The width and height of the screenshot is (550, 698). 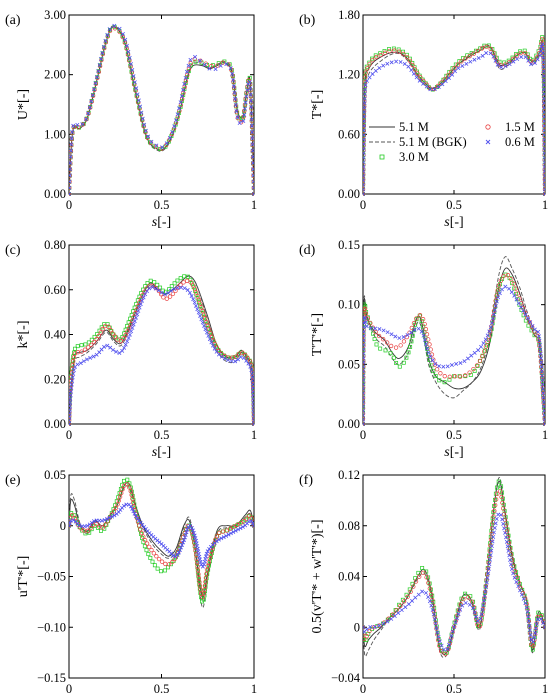 What do you see at coordinates (161, 222) in the screenshot?
I see `x-axis-label: s[-]` at bounding box center [161, 222].